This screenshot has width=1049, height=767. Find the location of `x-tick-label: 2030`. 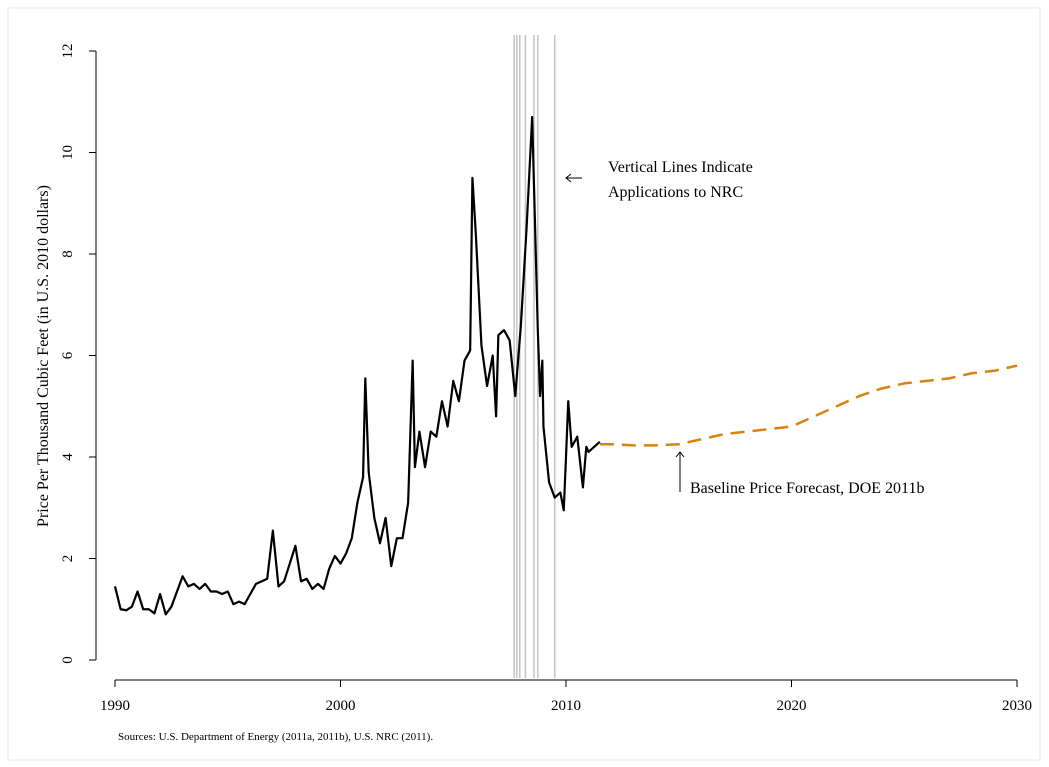

x-tick-label: 2030 is located at coordinates (1017, 706).